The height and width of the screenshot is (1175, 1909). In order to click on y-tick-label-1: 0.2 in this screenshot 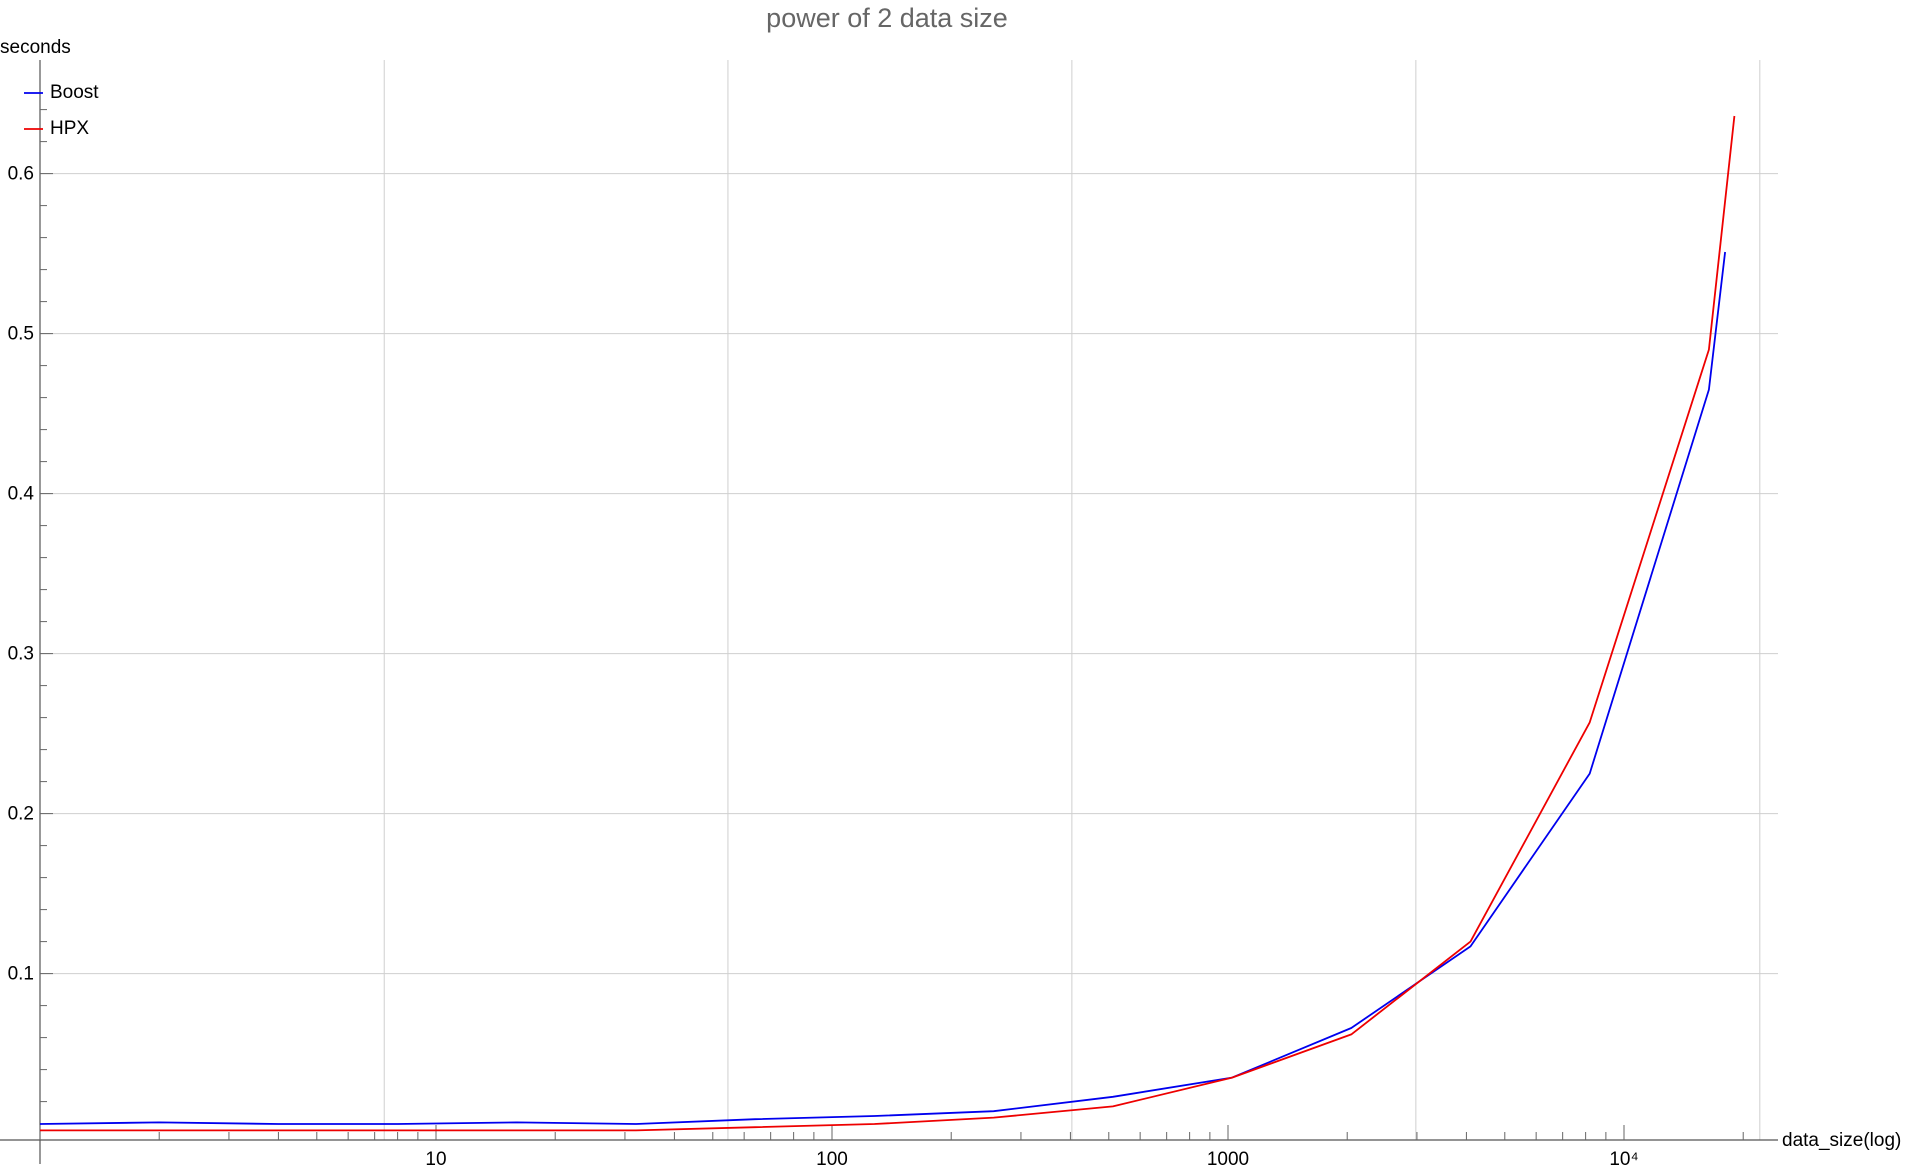, I will do `click(21, 814)`.